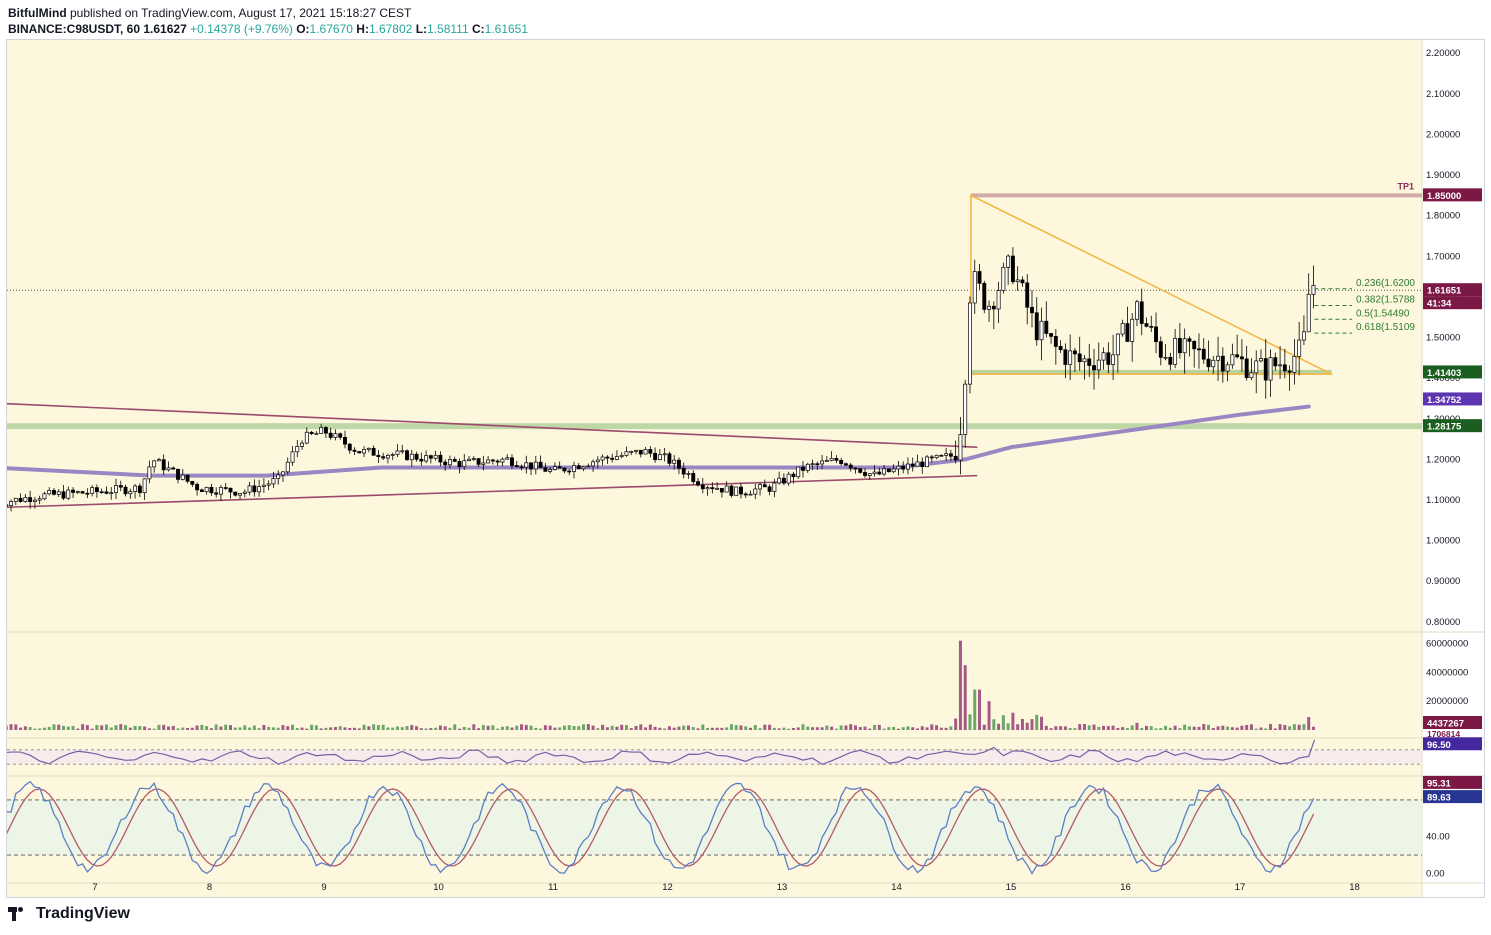  What do you see at coordinates (1447, 644) in the screenshot?
I see `volume-axis-tick: 60000000` at bounding box center [1447, 644].